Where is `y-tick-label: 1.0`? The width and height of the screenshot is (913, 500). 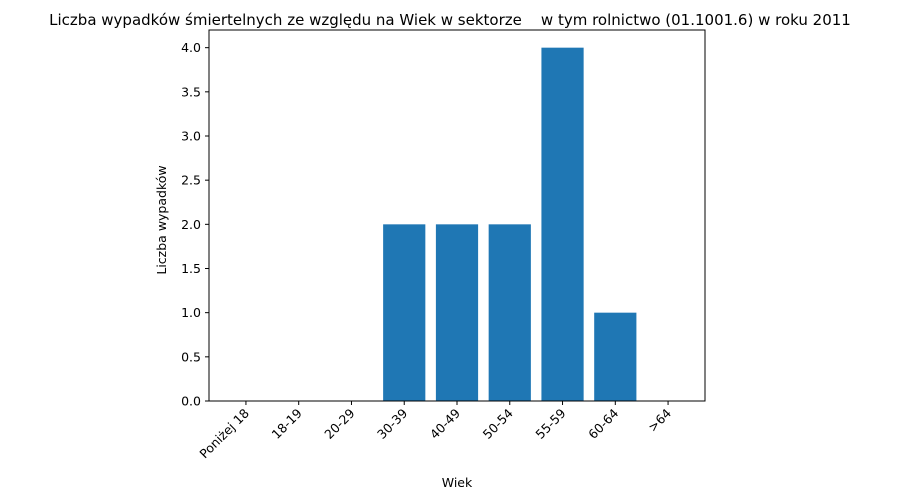 y-tick-label: 1.0 is located at coordinates (191, 312).